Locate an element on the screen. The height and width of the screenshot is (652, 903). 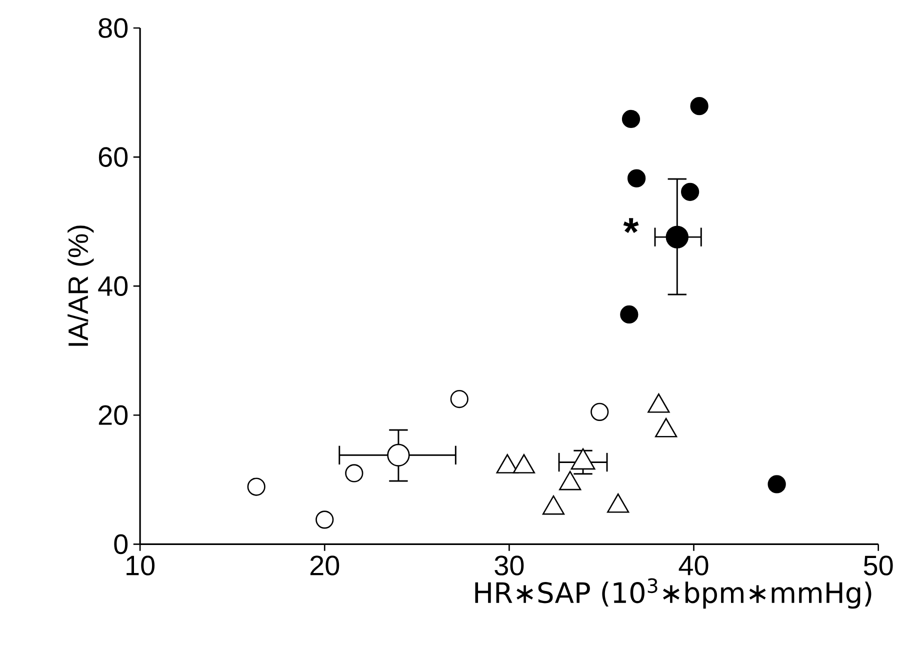
x-axis-title: HR∗SAP (10$^{3}$∗bpm∗mmHg) is located at coordinates (673, 593).